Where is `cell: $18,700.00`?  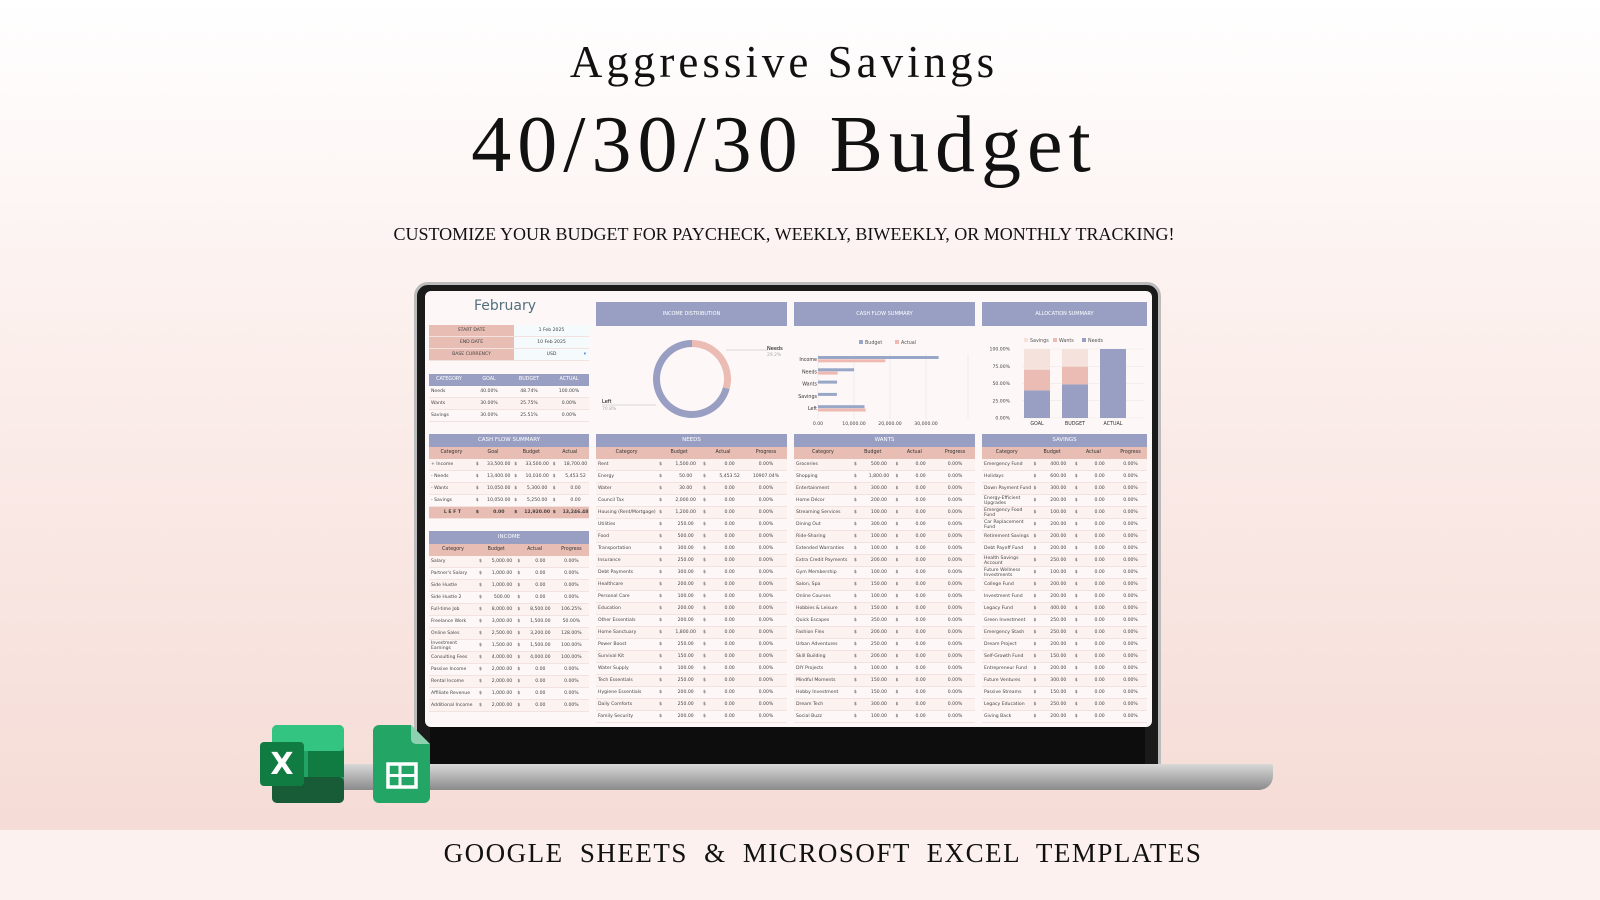 cell: $18,700.00 is located at coordinates (570, 464).